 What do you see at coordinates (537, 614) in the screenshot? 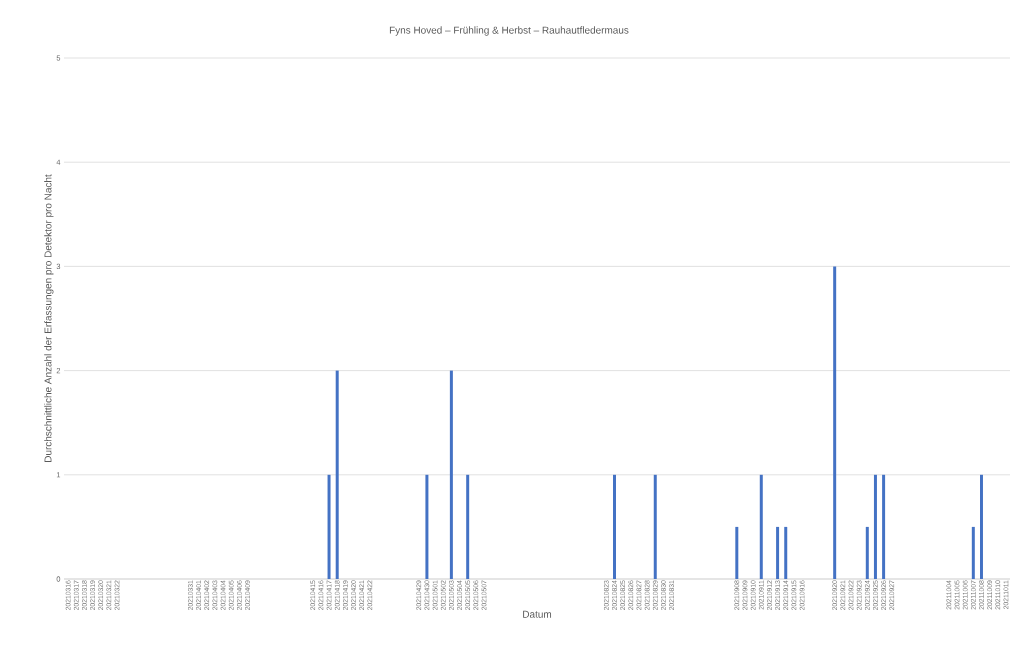
I see `x-axis-title: Datum` at bounding box center [537, 614].